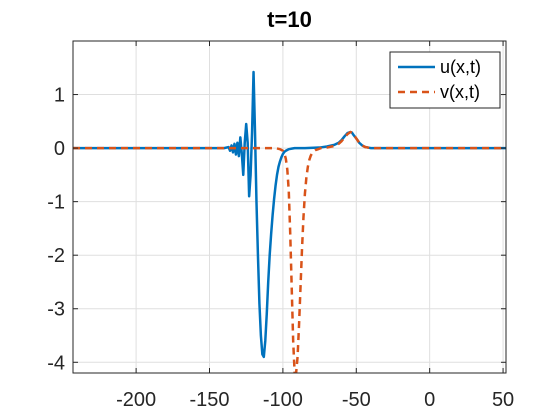 This screenshot has height=420, width=560. I want to click on y-tick-label: -2, so click(56, 256).